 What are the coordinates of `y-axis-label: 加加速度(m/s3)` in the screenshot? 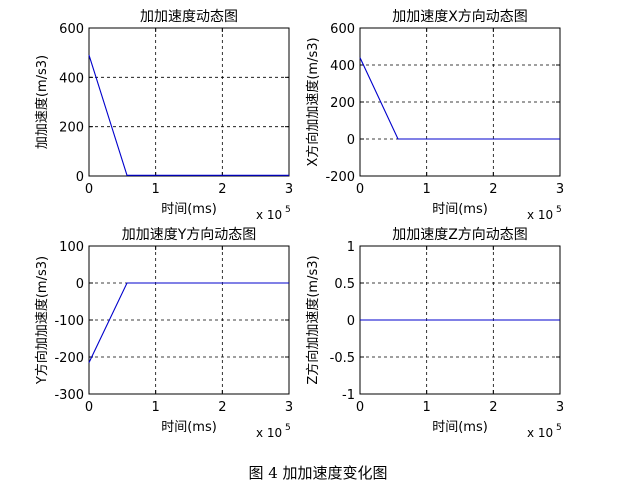 It's located at (42, 102).